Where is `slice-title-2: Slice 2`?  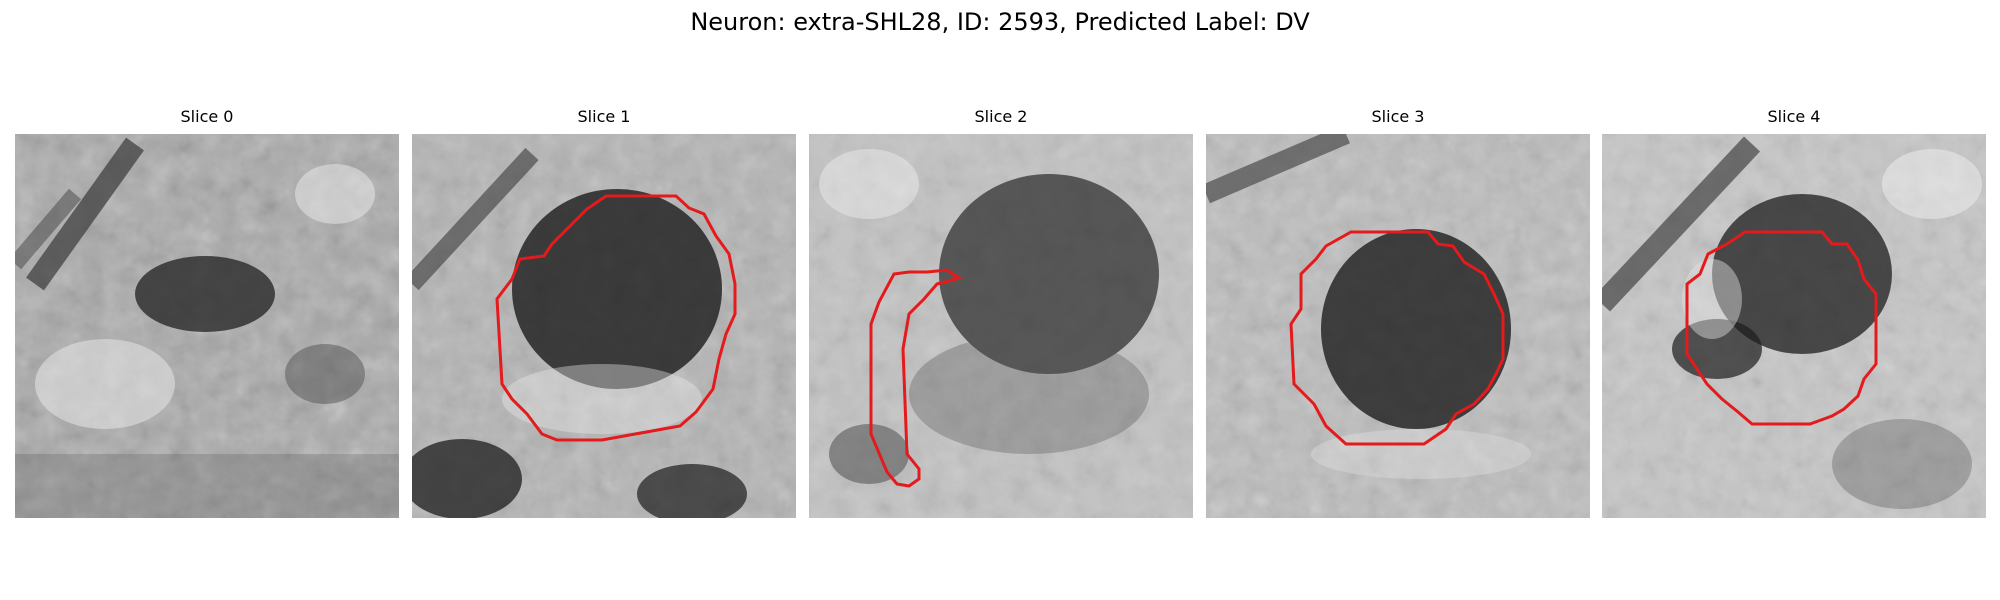
slice-title-2: Slice 2 is located at coordinates (1001, 116).